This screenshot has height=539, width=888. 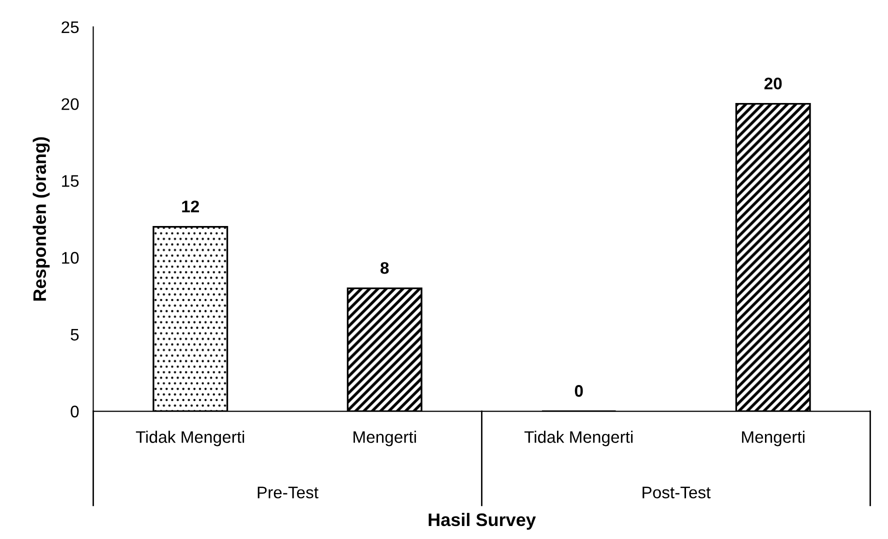 I want to click on data-label: 20, so click(x=773, y=84).